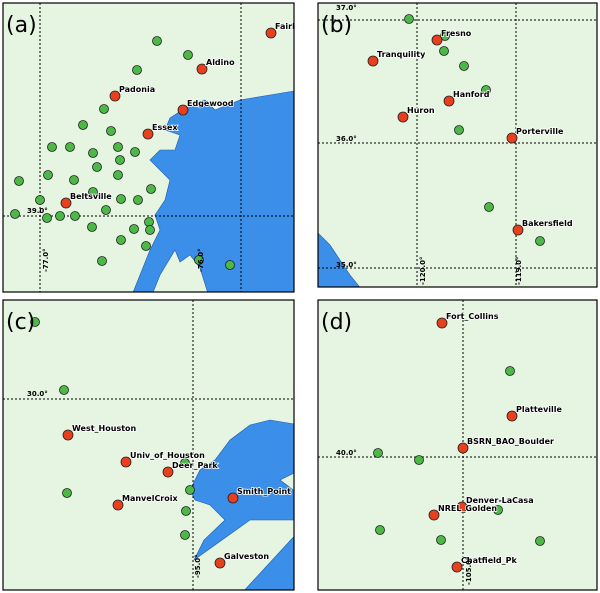 The width and height of the screenshot is (600, 593). What do you see at coordinates (547, 223) in the screenshot?
I see `site-label: Bakersfield` at bounding box center [547, 223].